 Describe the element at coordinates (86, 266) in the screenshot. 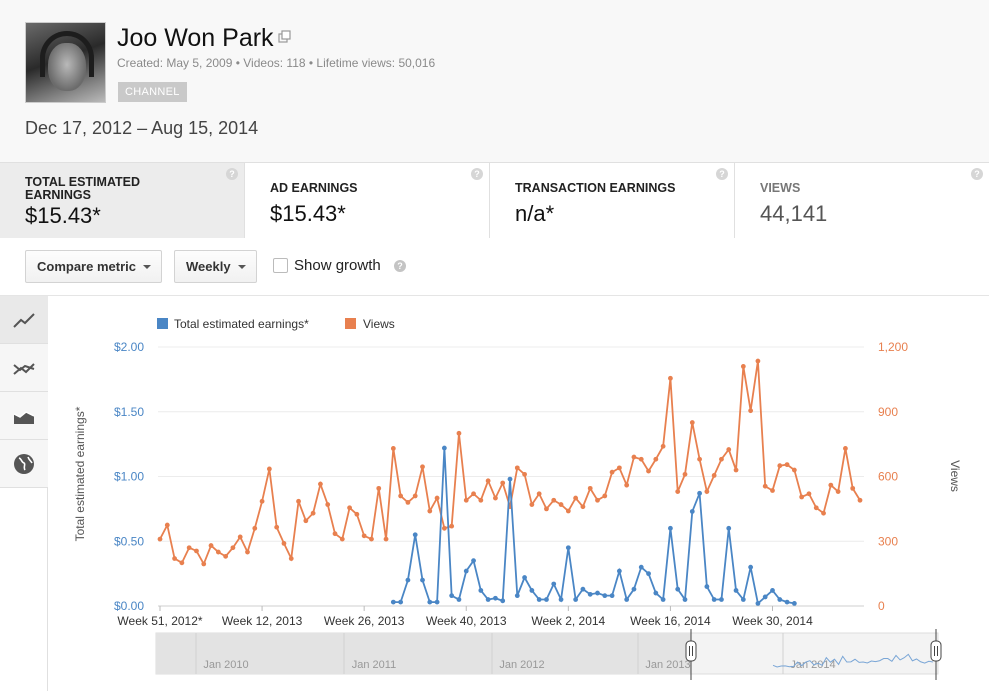

I see `compare-metric-label: Compare metric` at that location.